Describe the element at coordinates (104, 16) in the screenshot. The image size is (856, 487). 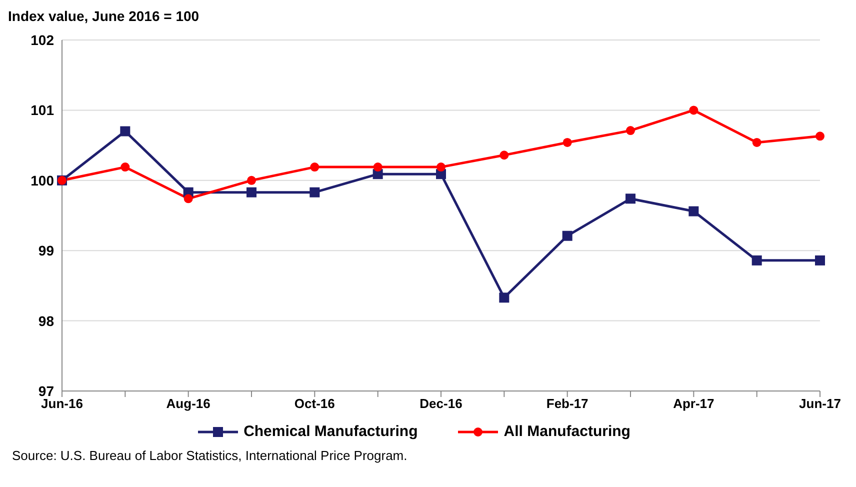
I see `y-axis-title: Index value, June 2016 = 100` at that location.